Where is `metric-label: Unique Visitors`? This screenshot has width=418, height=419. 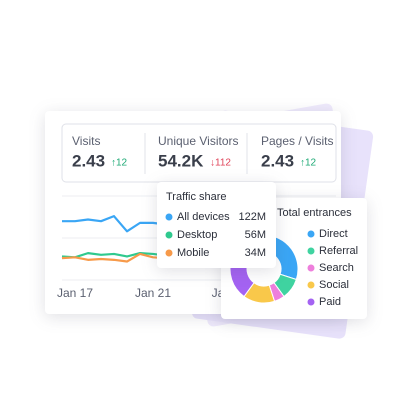 metric-label: Unique Visitors is located at coordinates (198, 141).